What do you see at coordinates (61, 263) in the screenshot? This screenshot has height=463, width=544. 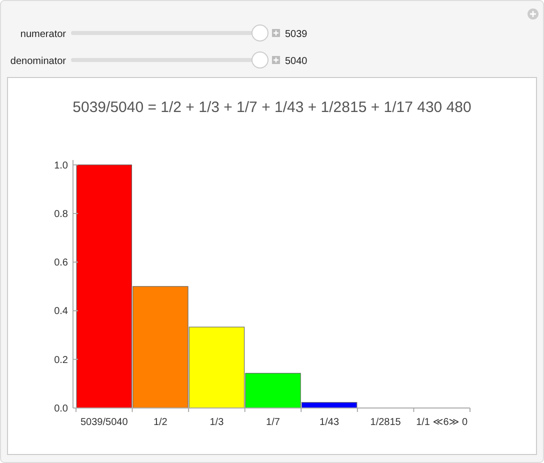 I see `y-tick-label: 0.6` at bounding box center [61, 263].